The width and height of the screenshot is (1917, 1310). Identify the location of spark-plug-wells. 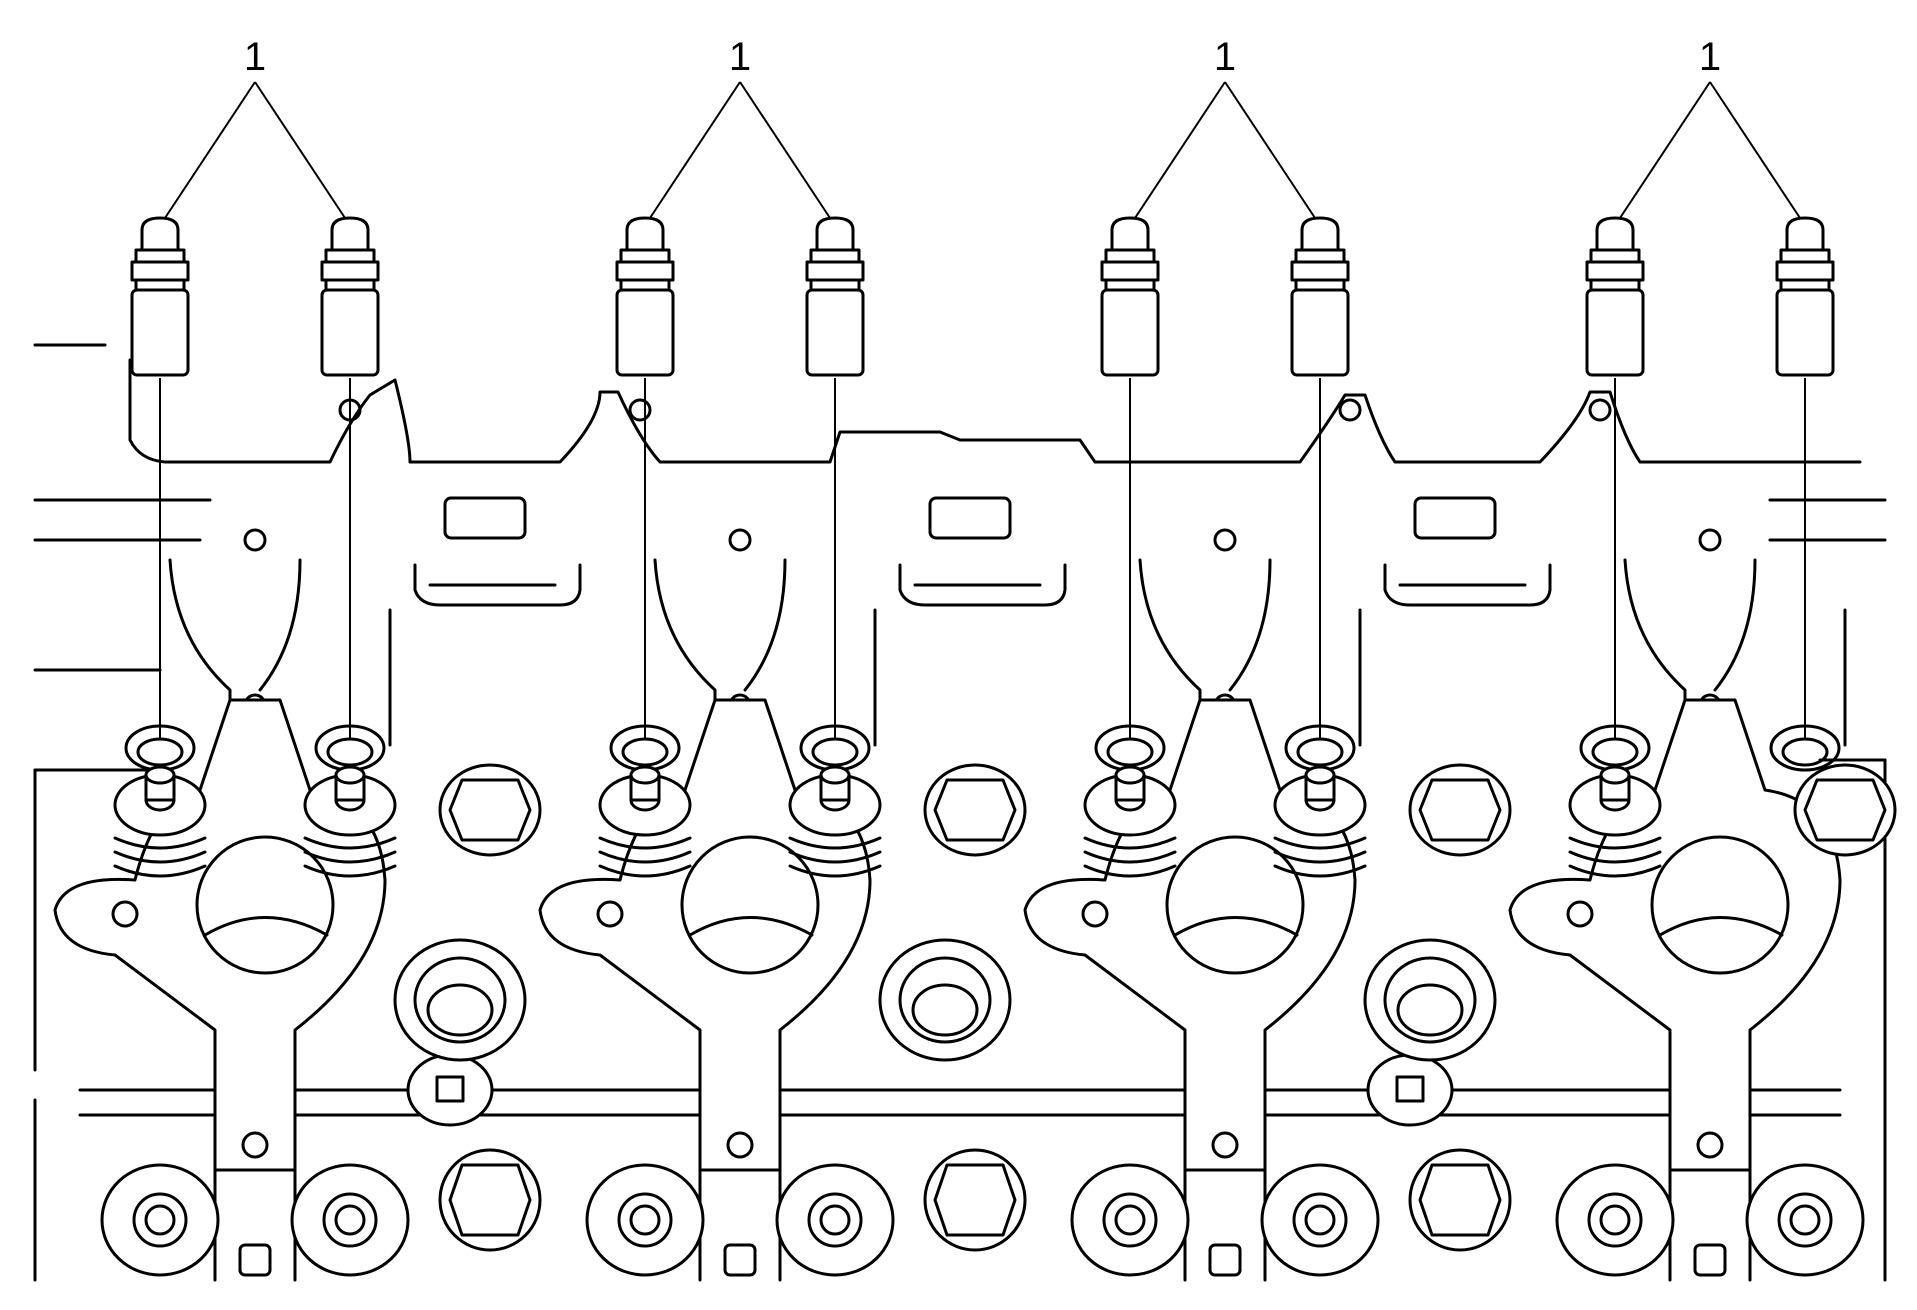
(945, 1000).